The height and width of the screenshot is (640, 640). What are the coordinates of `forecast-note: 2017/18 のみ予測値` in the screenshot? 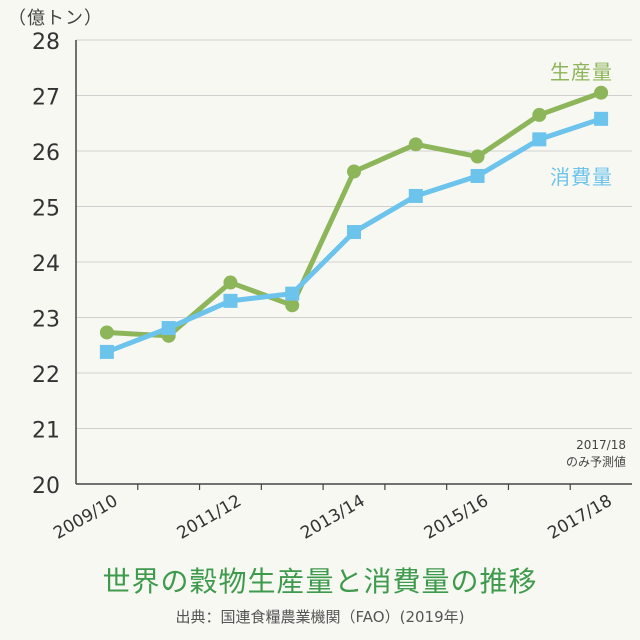 It's located at (596, 454).